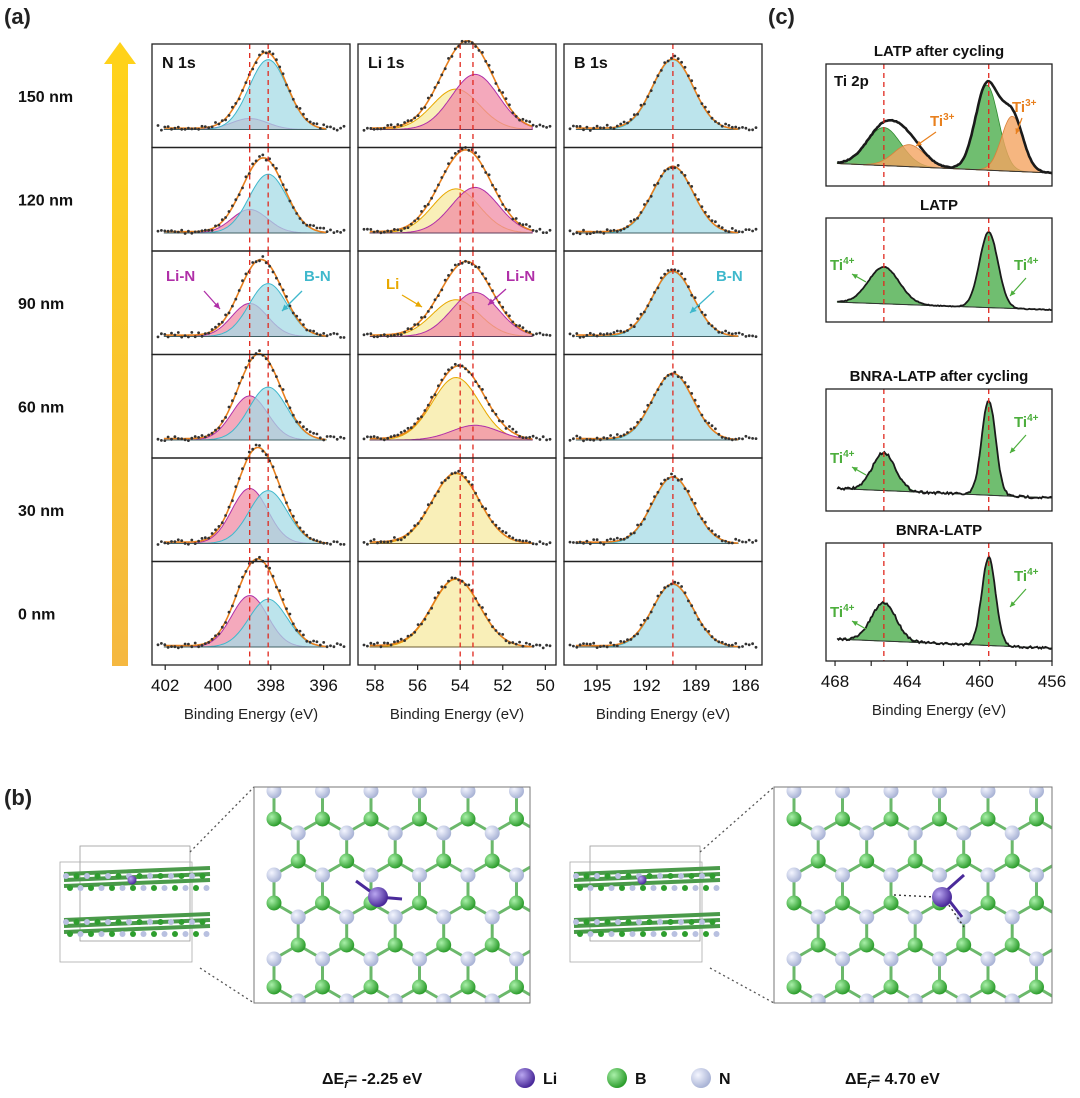  What do you see at coordinates (502, 685) in the screenshot?
I see `x-tick-label: 52` at bounding box center [502, 685].